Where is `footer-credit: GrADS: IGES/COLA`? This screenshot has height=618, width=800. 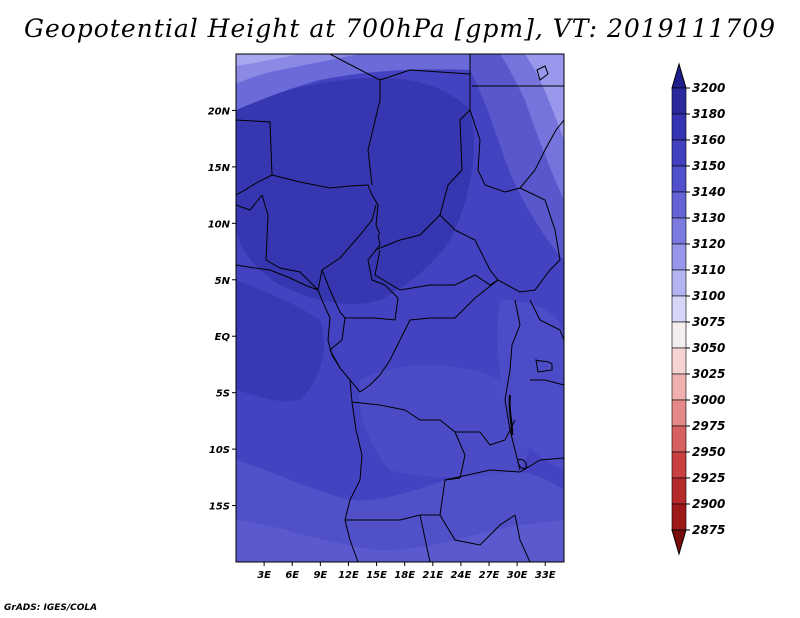 footer-credit: GrADS: IGES/COLA is located at coordinates (51, 608).